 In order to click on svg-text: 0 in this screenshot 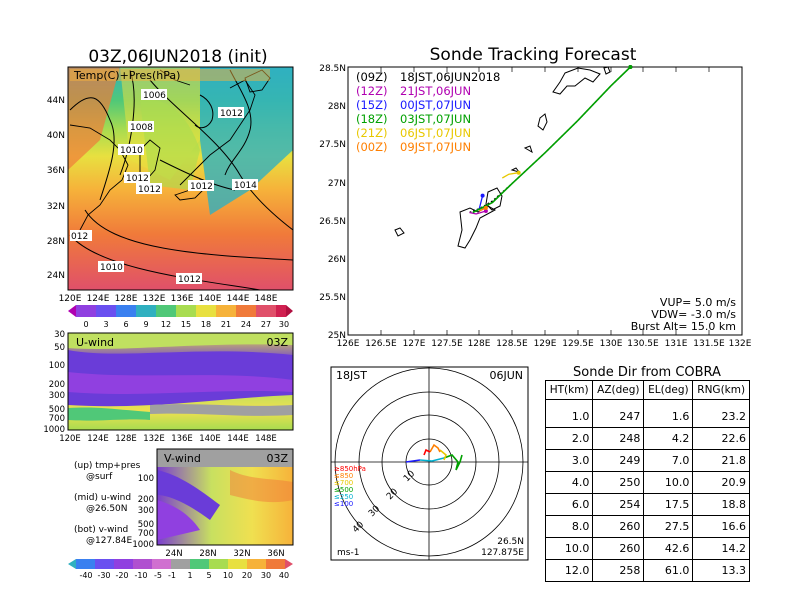, I will do `click(85, 324)`.